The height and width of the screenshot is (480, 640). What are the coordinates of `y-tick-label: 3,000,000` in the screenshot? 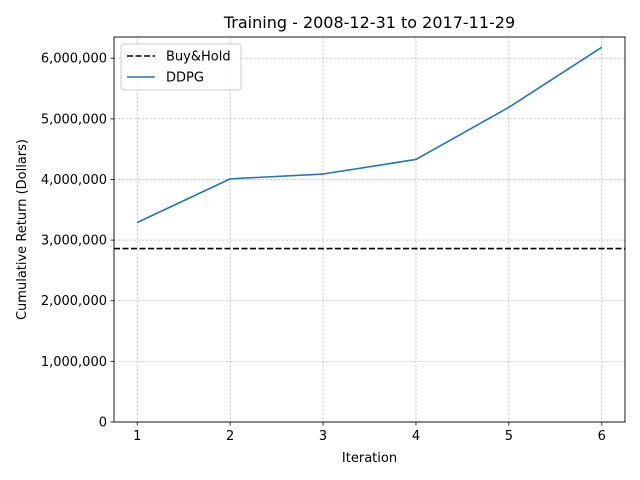 It's located at (74, 241).